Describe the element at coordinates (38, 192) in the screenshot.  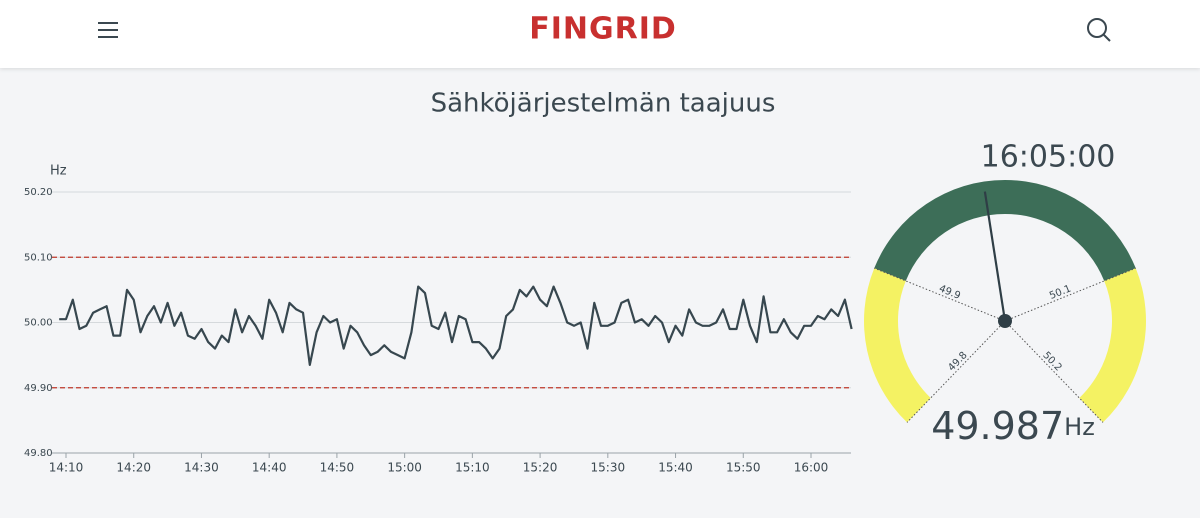
I see `y-tick-label: 50.20` at that location.